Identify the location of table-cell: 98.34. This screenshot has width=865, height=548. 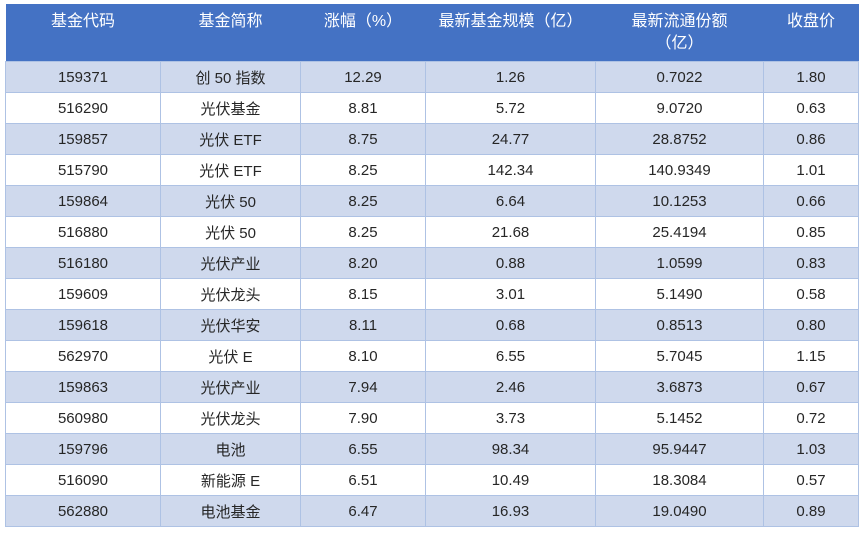
(510, 449).